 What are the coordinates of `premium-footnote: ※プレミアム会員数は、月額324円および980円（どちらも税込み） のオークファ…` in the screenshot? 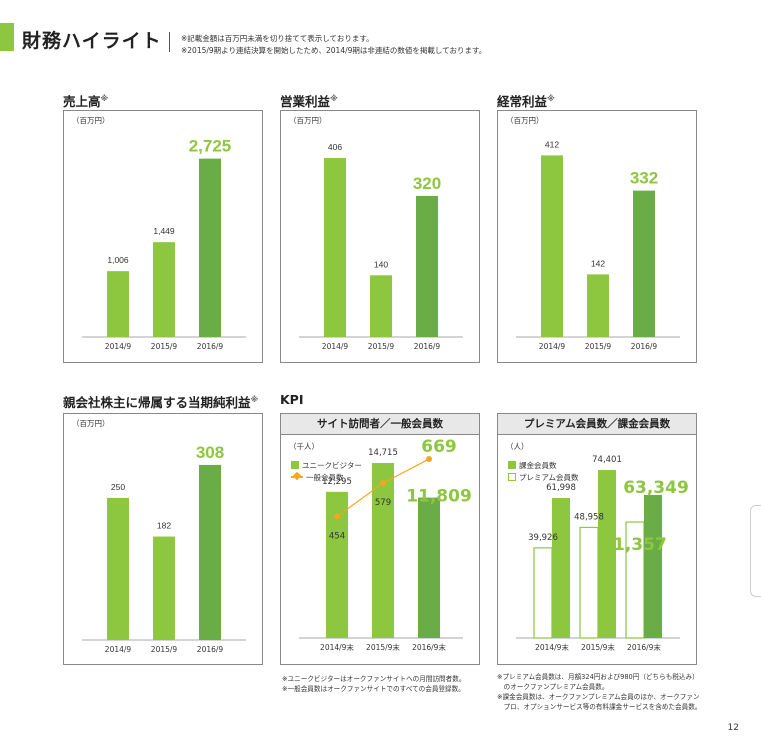 It's located at (599, 692).